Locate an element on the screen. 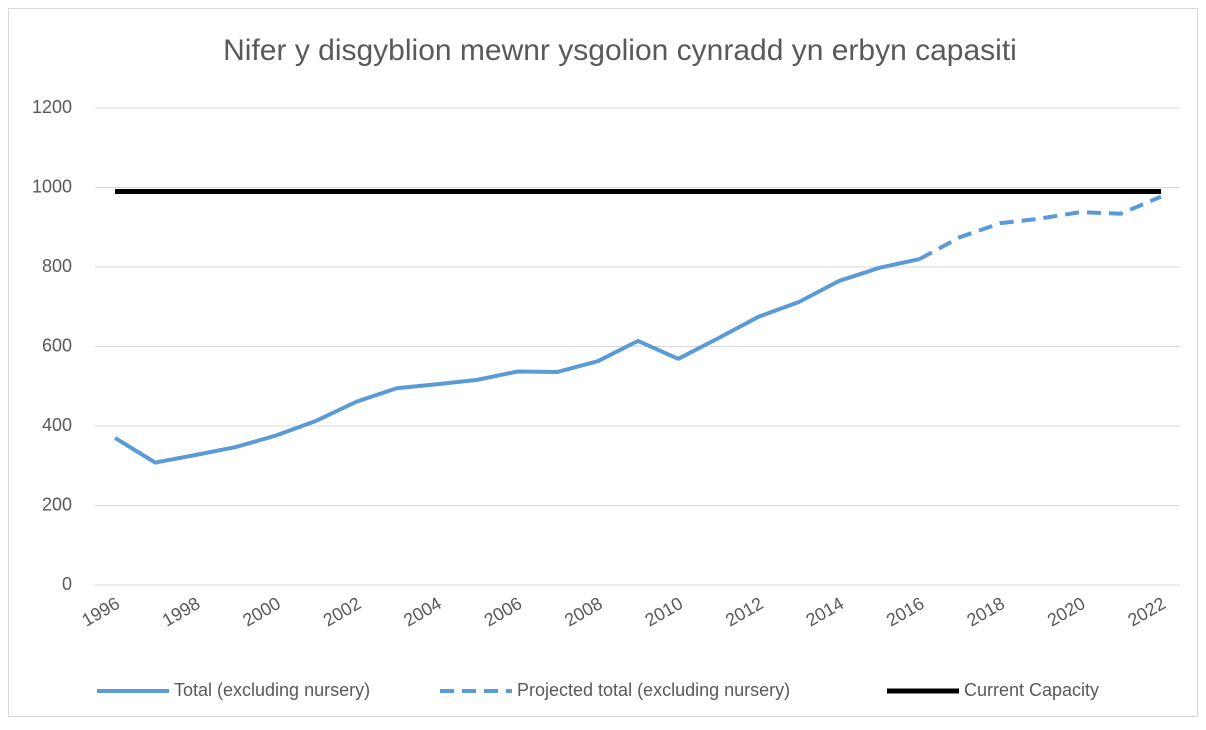 Image resolution: width=1206 pixels, height=730 pixels. y-tick-label: 400 is located at coordinates (57, 425).